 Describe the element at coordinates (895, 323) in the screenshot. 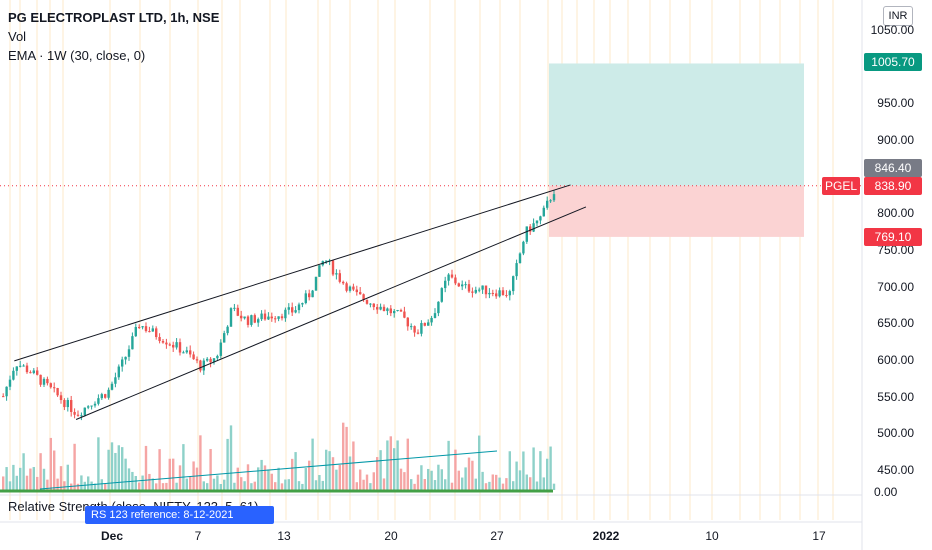

I see `price-tick-label: 650.00` at that location.